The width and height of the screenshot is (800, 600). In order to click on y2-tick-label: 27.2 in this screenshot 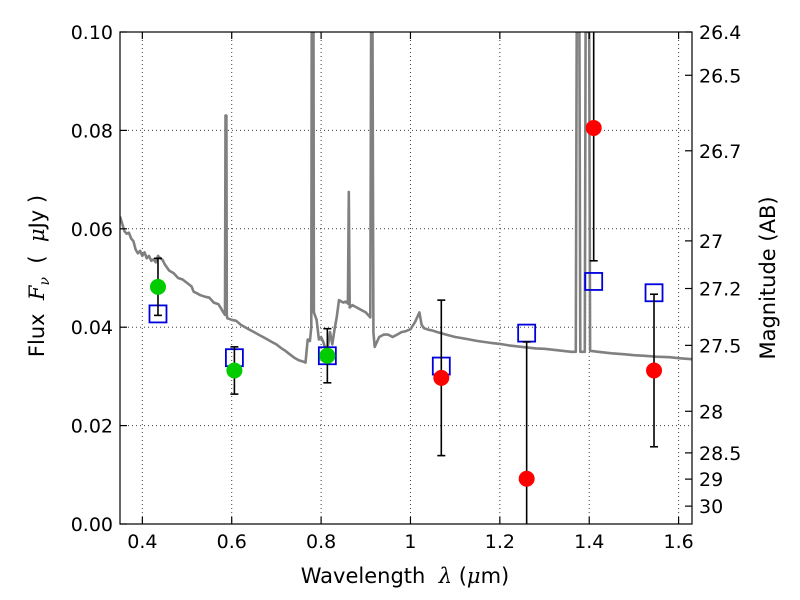, I will do `click(720, 290)`.